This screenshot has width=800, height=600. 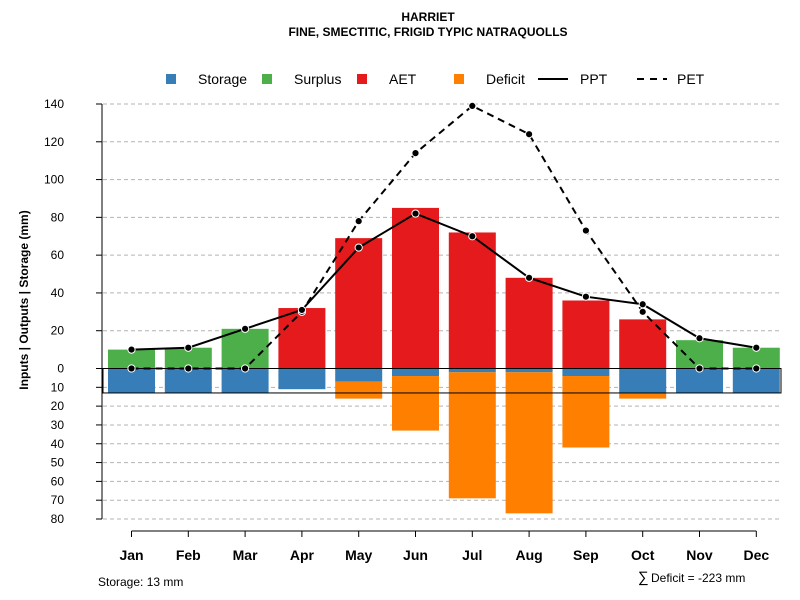 I want to click on x-tick-label: Oct, so click(x=643, y=555).